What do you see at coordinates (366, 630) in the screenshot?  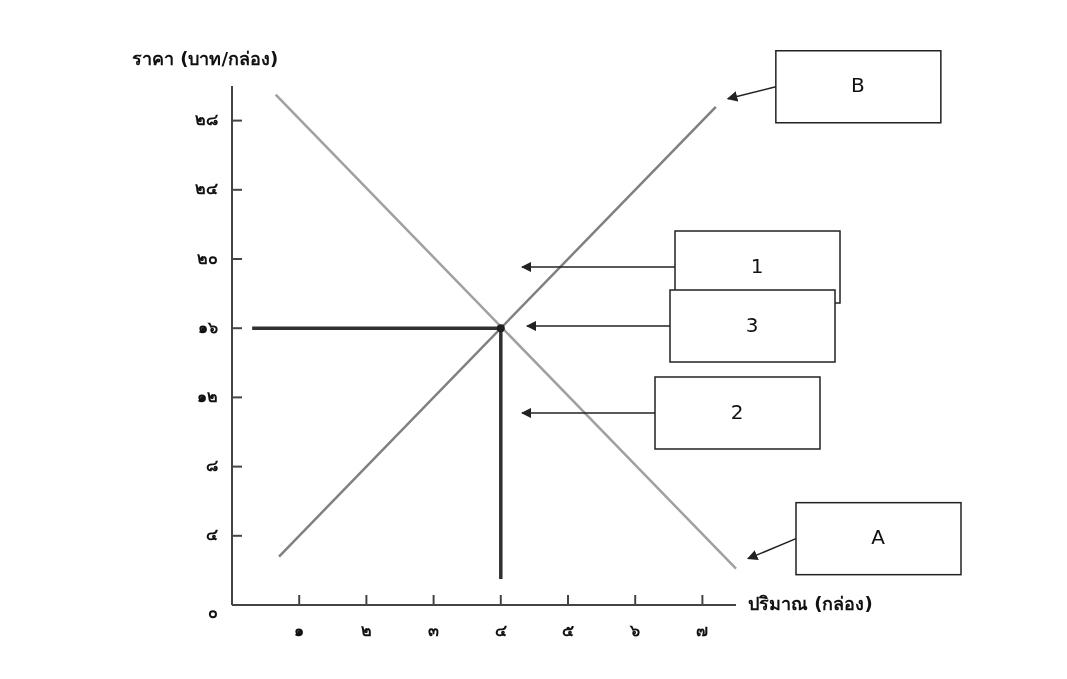 I see `x-tick-label: ๒` at bounding box center [366, 630].